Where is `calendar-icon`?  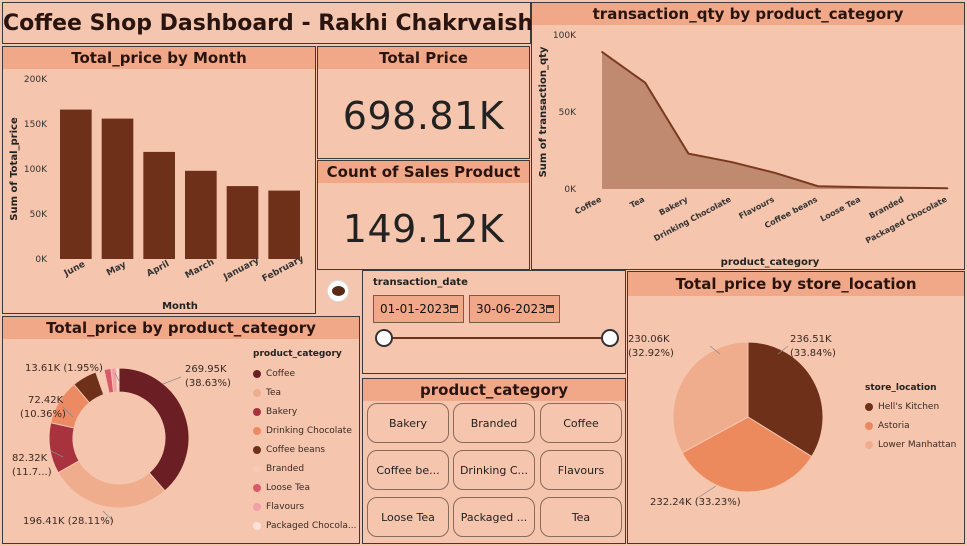
calendar-icon is located at coordinates (454, 309).